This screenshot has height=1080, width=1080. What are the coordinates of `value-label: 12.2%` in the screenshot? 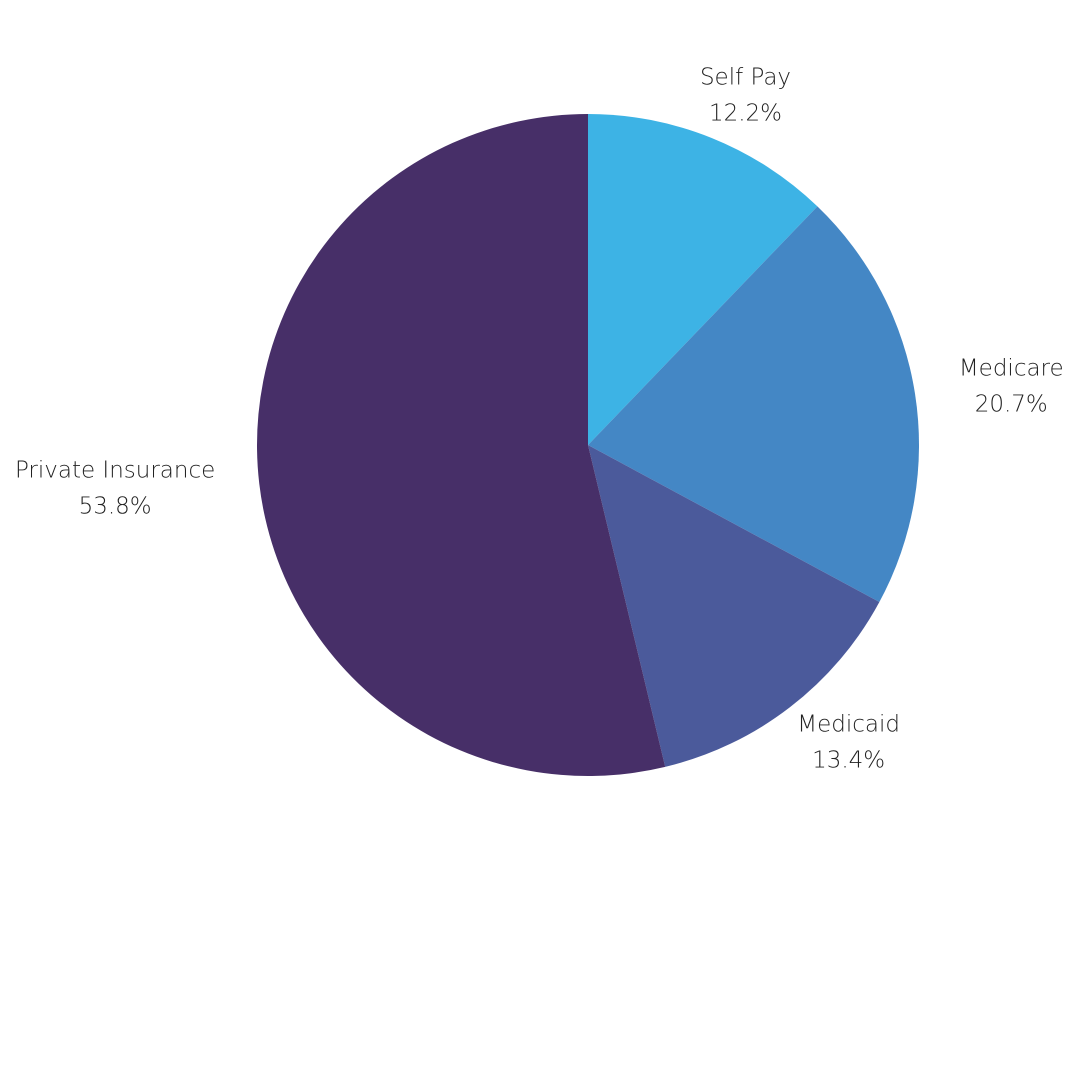 It's located at (745, 114).